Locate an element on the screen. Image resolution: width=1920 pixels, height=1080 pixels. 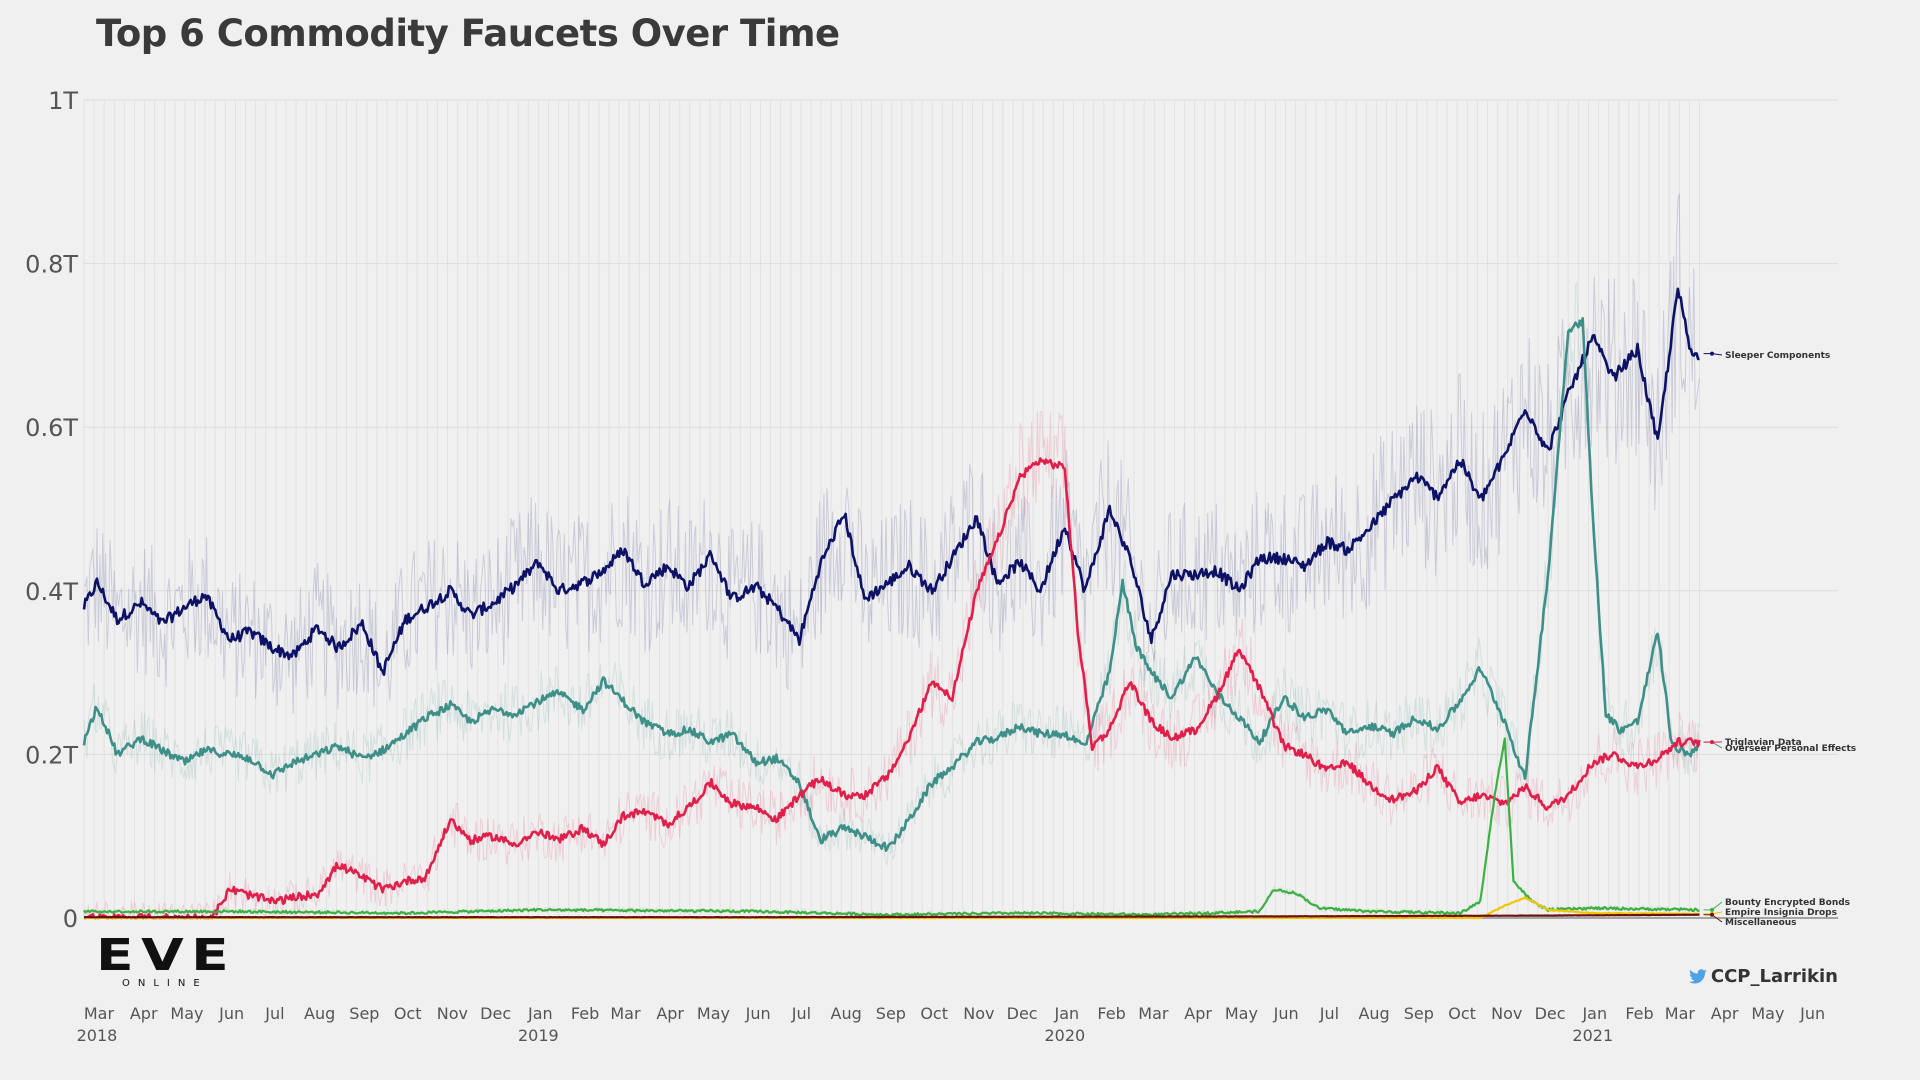
chart-title: Top 6 Commodity Faucets Over Time is located at coordinates (468, 33).